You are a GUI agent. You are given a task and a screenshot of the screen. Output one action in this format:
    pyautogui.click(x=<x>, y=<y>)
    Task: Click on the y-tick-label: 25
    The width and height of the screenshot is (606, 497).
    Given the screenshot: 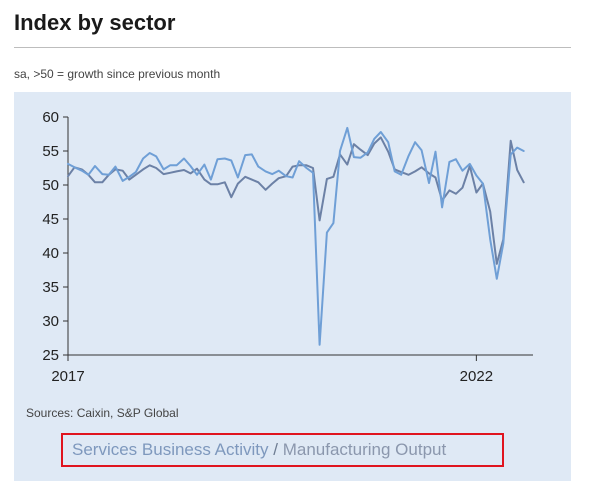 What is the action you would take?
    pyautogui.click(x=50, y=355)
    